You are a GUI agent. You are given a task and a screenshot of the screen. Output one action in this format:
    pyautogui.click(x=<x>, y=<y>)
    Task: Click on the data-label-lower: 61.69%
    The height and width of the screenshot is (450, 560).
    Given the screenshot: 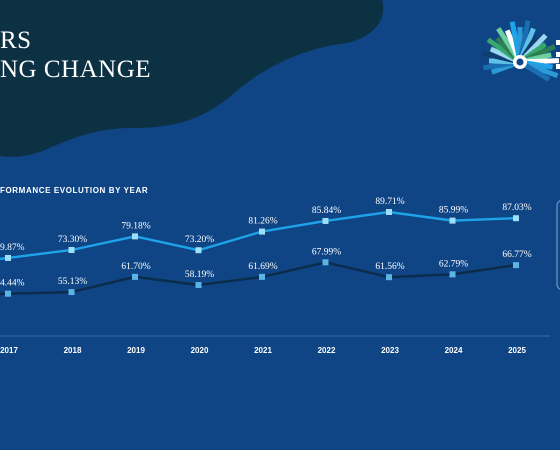 What is the action you would take?
    pyautogui.click(x=262, y=267)
    